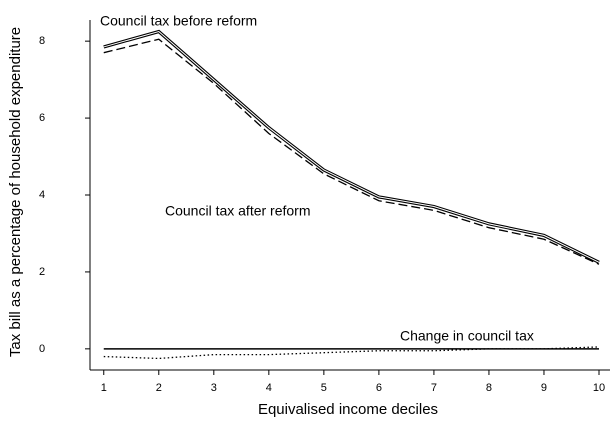 The height and width of the screenshot is (428, 613). What do you see at coordinates (42, 195) in the screenshot?
I see `y-tick-label: 4` at bounding box center [42, 195].